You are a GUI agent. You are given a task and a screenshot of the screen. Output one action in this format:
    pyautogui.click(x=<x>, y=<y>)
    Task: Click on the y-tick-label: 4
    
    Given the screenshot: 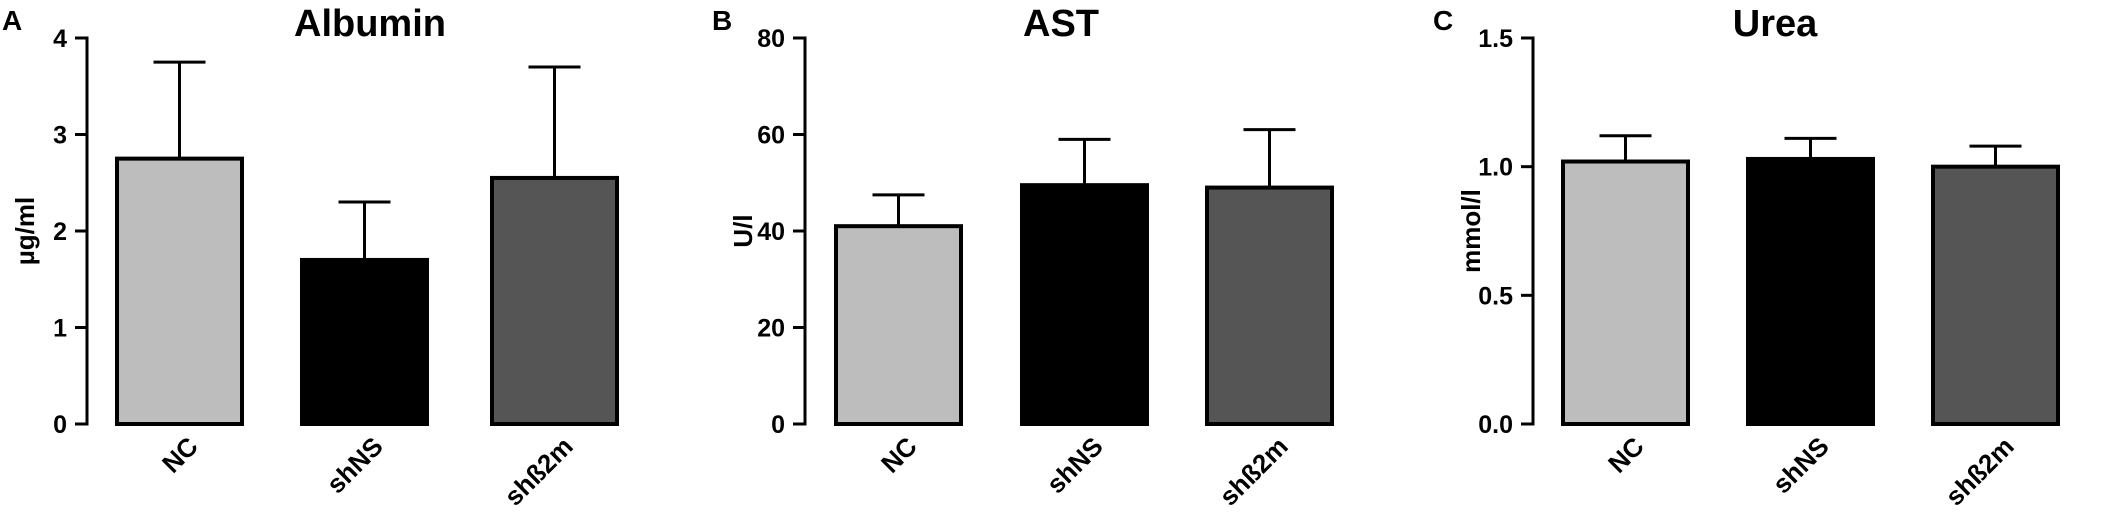 What is the action you would take?
    pyautogui.click(x=60, y=39)
    